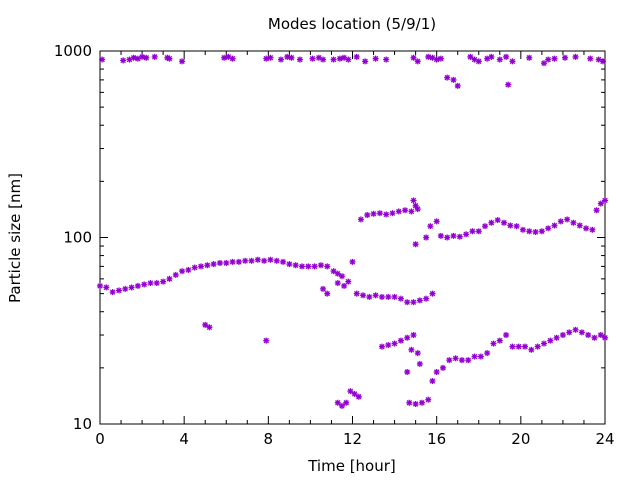  I want to click on y-tick-label: 100, so click(77, 238).